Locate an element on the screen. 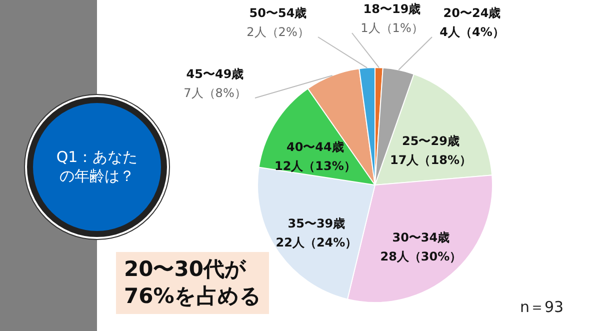 Image resolution: width=590 pixels, height=331 pixels. slice-label: 25〜29歳 is located at coordinates (431, 141).